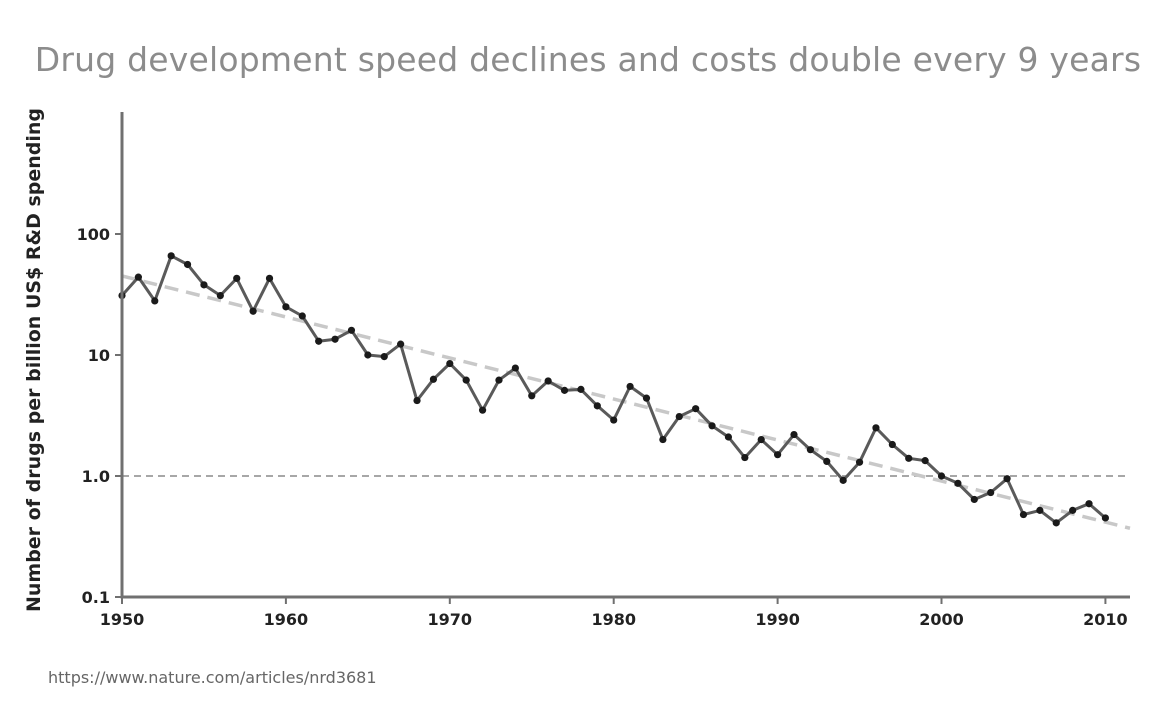  I want to click on data-point-1959, so click(269, 278).